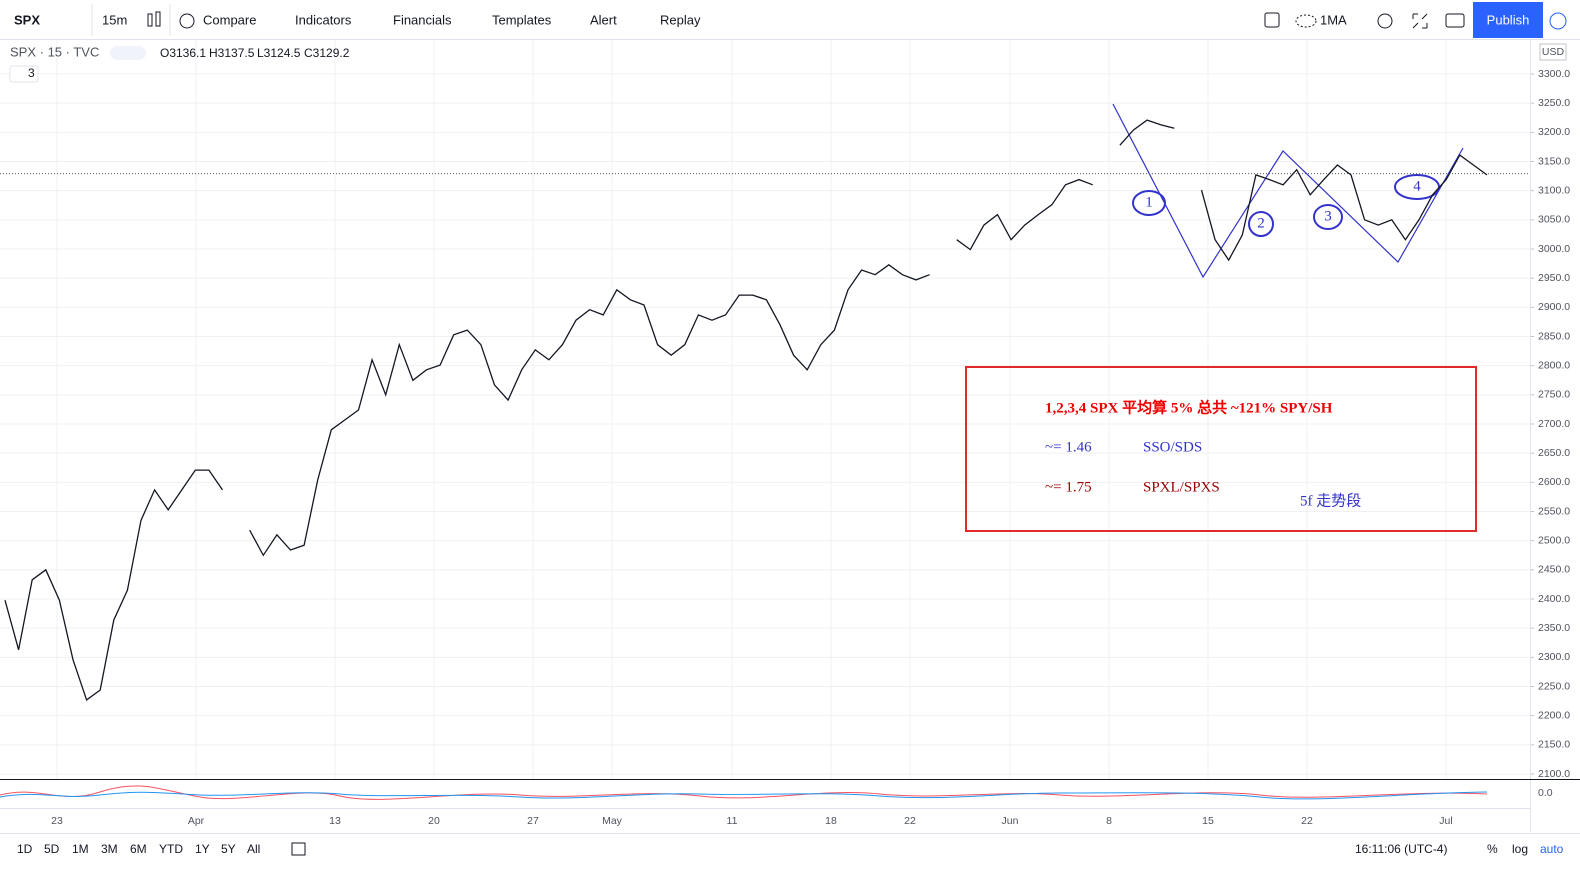 The height and width of the screenshot is (879, 1580). What do you see at coordinates (183, 53) in the screenshot?
I see `legend-open: O3136.1` at bounding box center [183, 53].